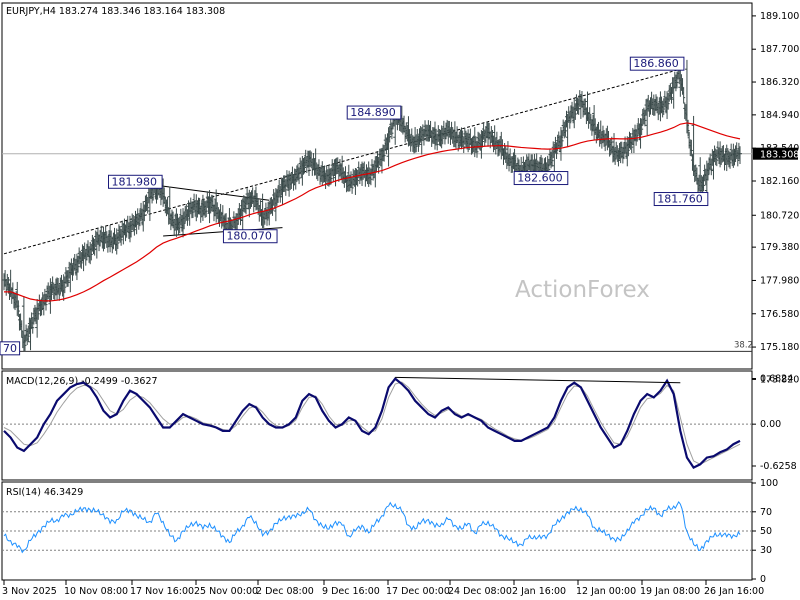 The width and height of the screenshot is (800, 600). I want to click on rsi-y-tick-label: 100, so click(769, 483).